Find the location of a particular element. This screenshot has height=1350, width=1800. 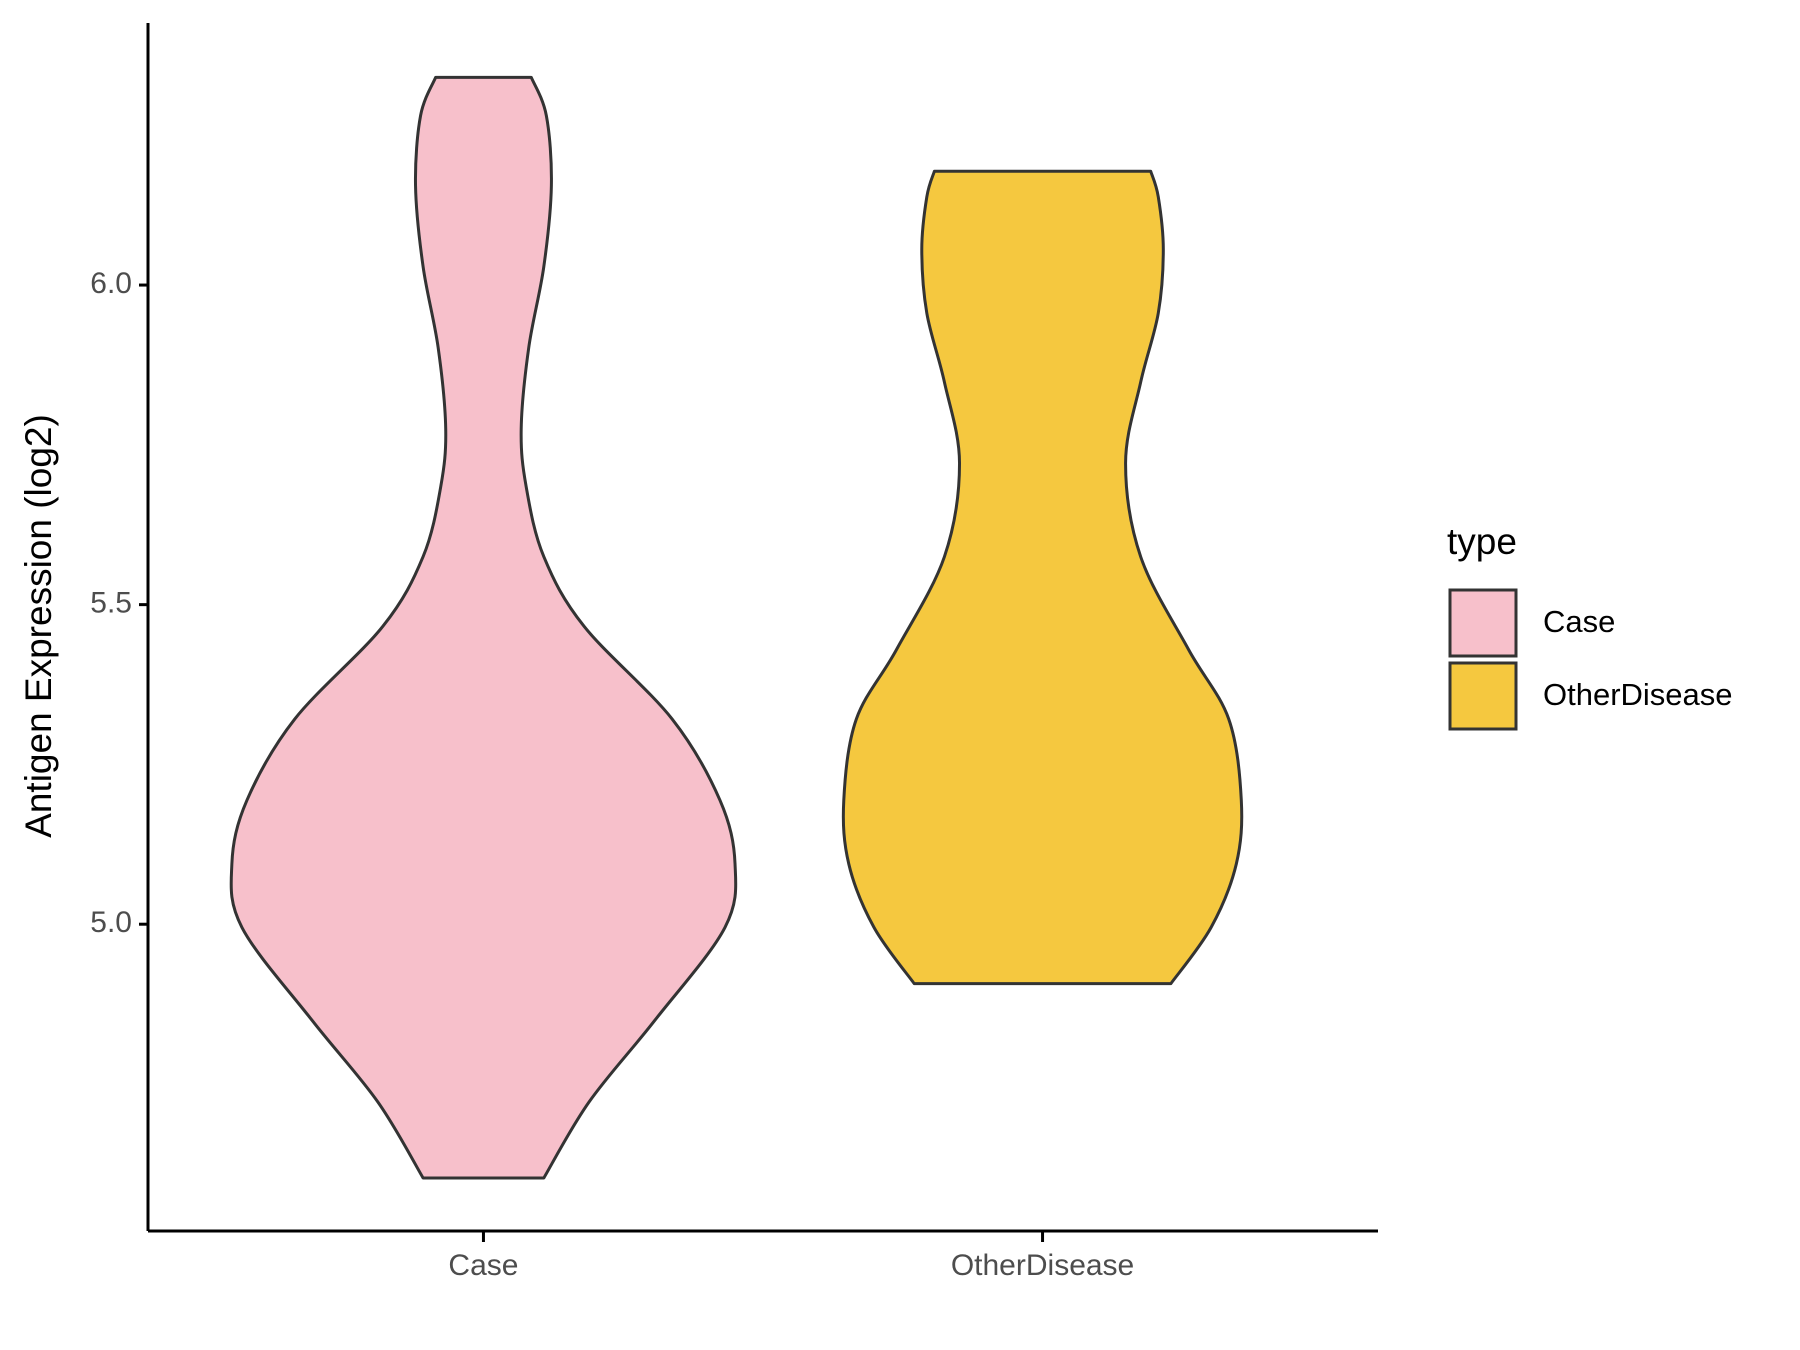

y-tick-label: 5.0 is located at coordinates (111, 922).